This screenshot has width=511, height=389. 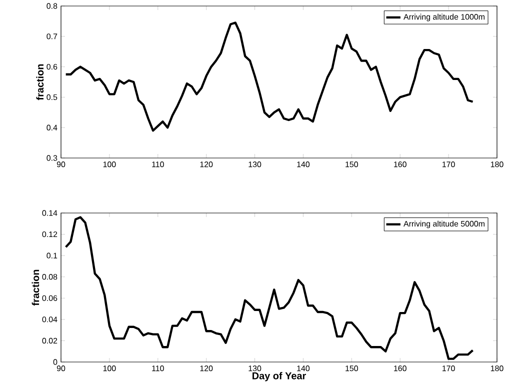 I want to click on x-axis-title: Day of Year, so click(x=279, y=377).